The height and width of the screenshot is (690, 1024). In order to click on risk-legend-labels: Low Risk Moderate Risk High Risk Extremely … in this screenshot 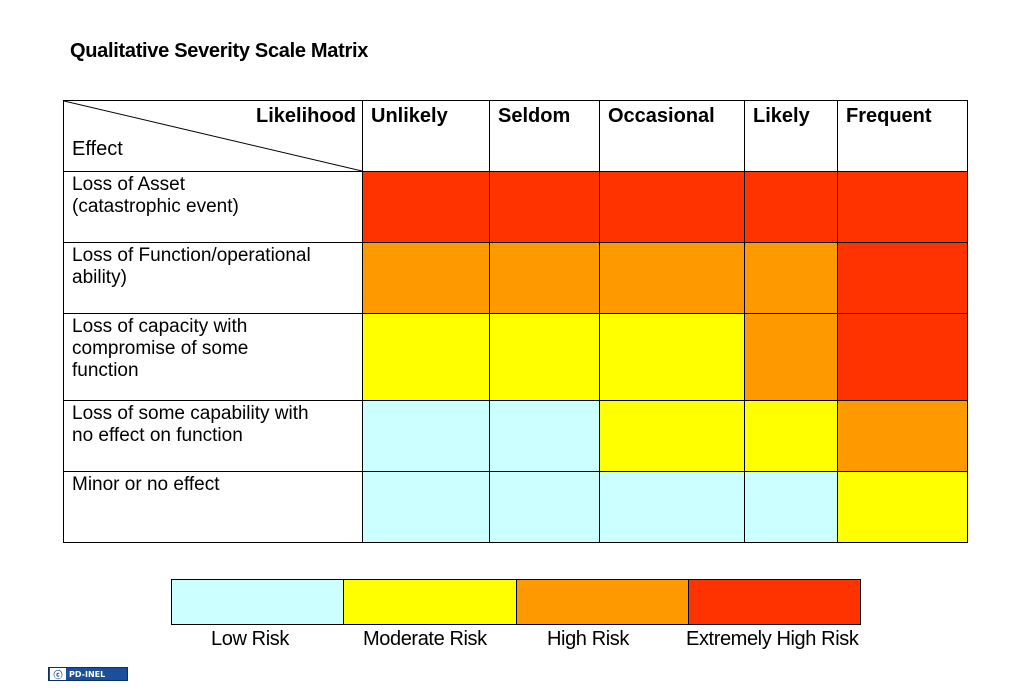, I will do `click(526, 643)`.